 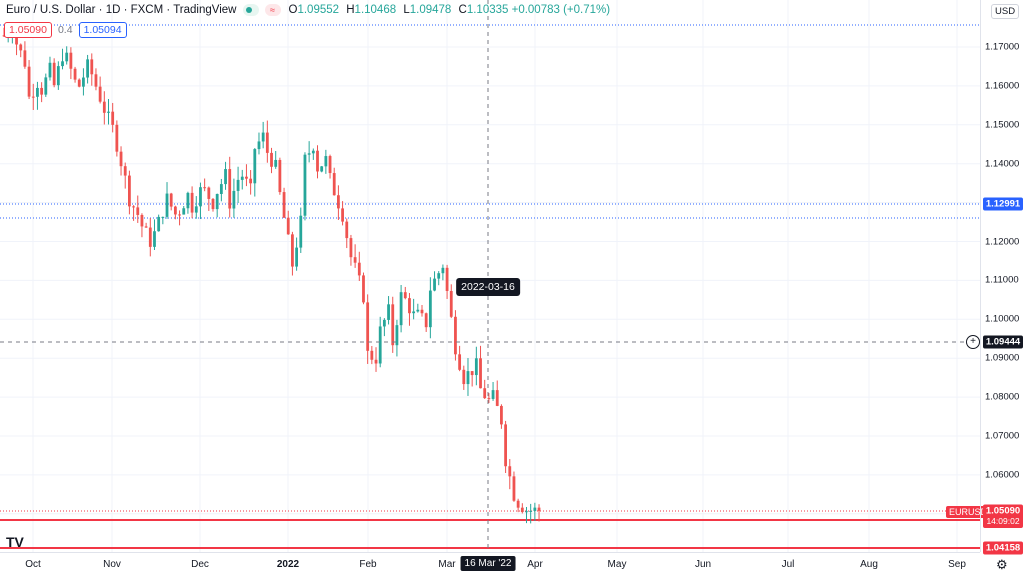 I want to click on change-value: +0.00783 (+0.71%), so click(x=561, y=10).